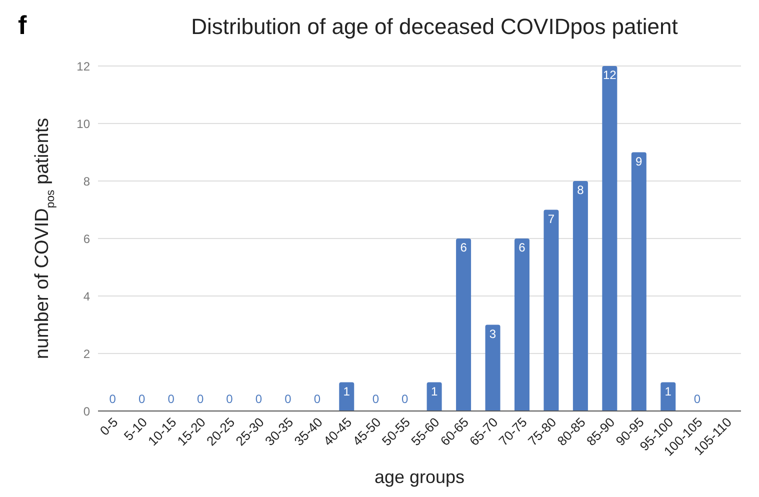  Describe the element at coordinates (609, 75) in the screenshot. I see `data-label: 12` at that location.